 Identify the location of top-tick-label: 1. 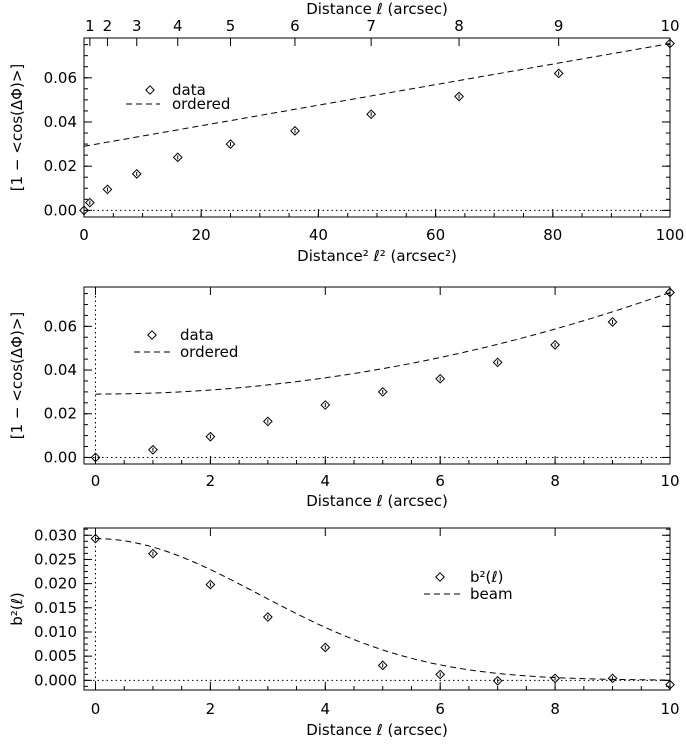
(90, 26).